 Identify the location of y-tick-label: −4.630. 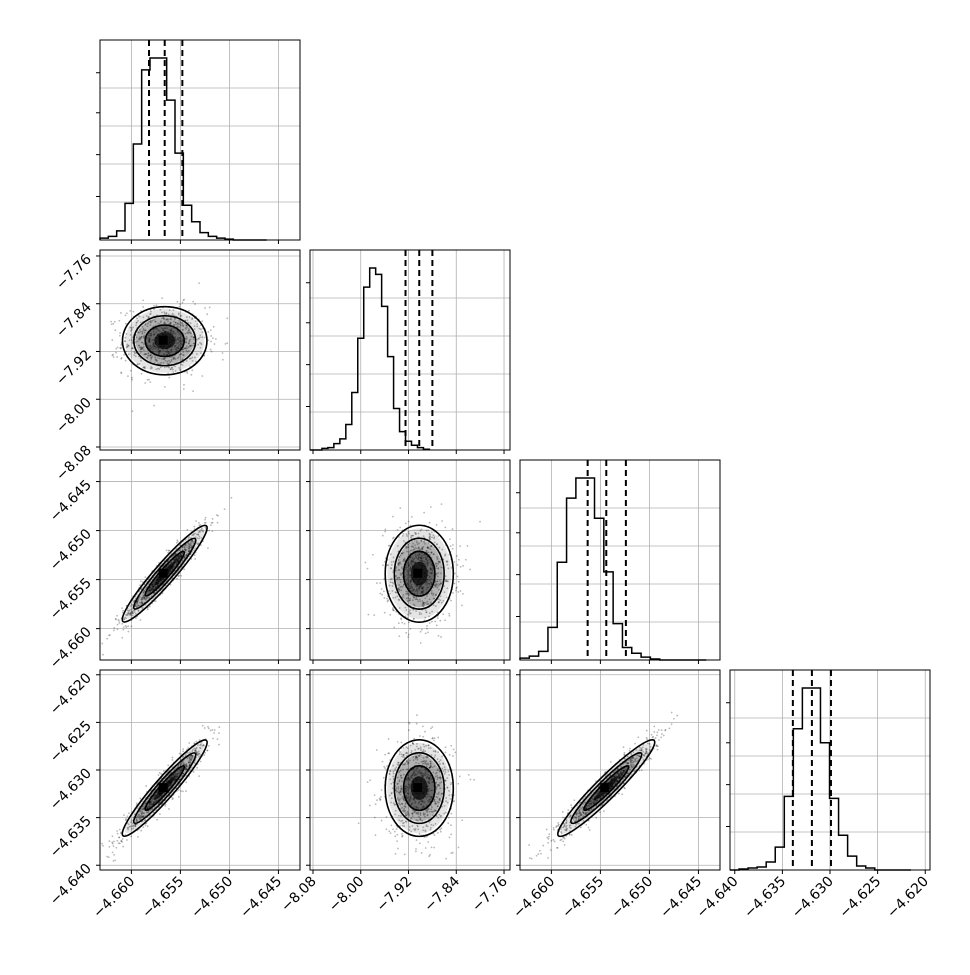
(71, 790).